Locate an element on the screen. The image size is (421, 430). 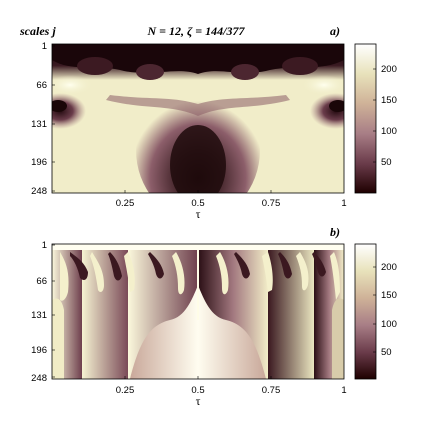
panel-b-x-axis-label: τ is located at coordinates (198, 401).